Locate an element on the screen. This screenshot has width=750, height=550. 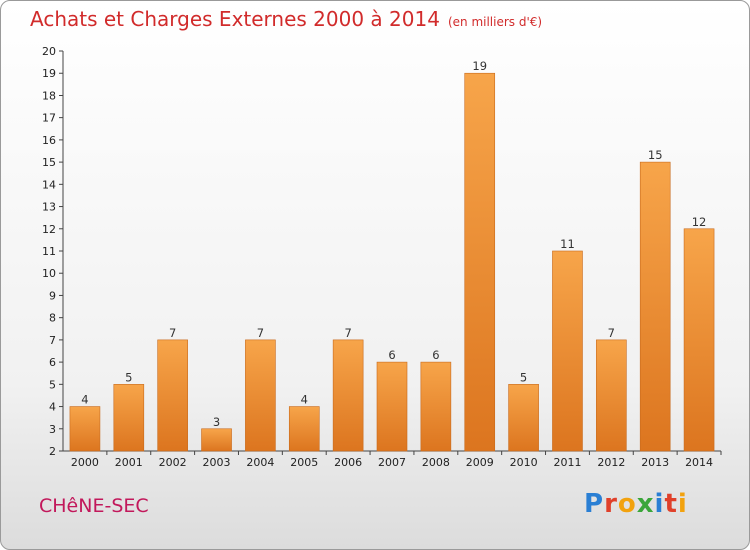
bar-2014 is located at coordinates (699, 340).